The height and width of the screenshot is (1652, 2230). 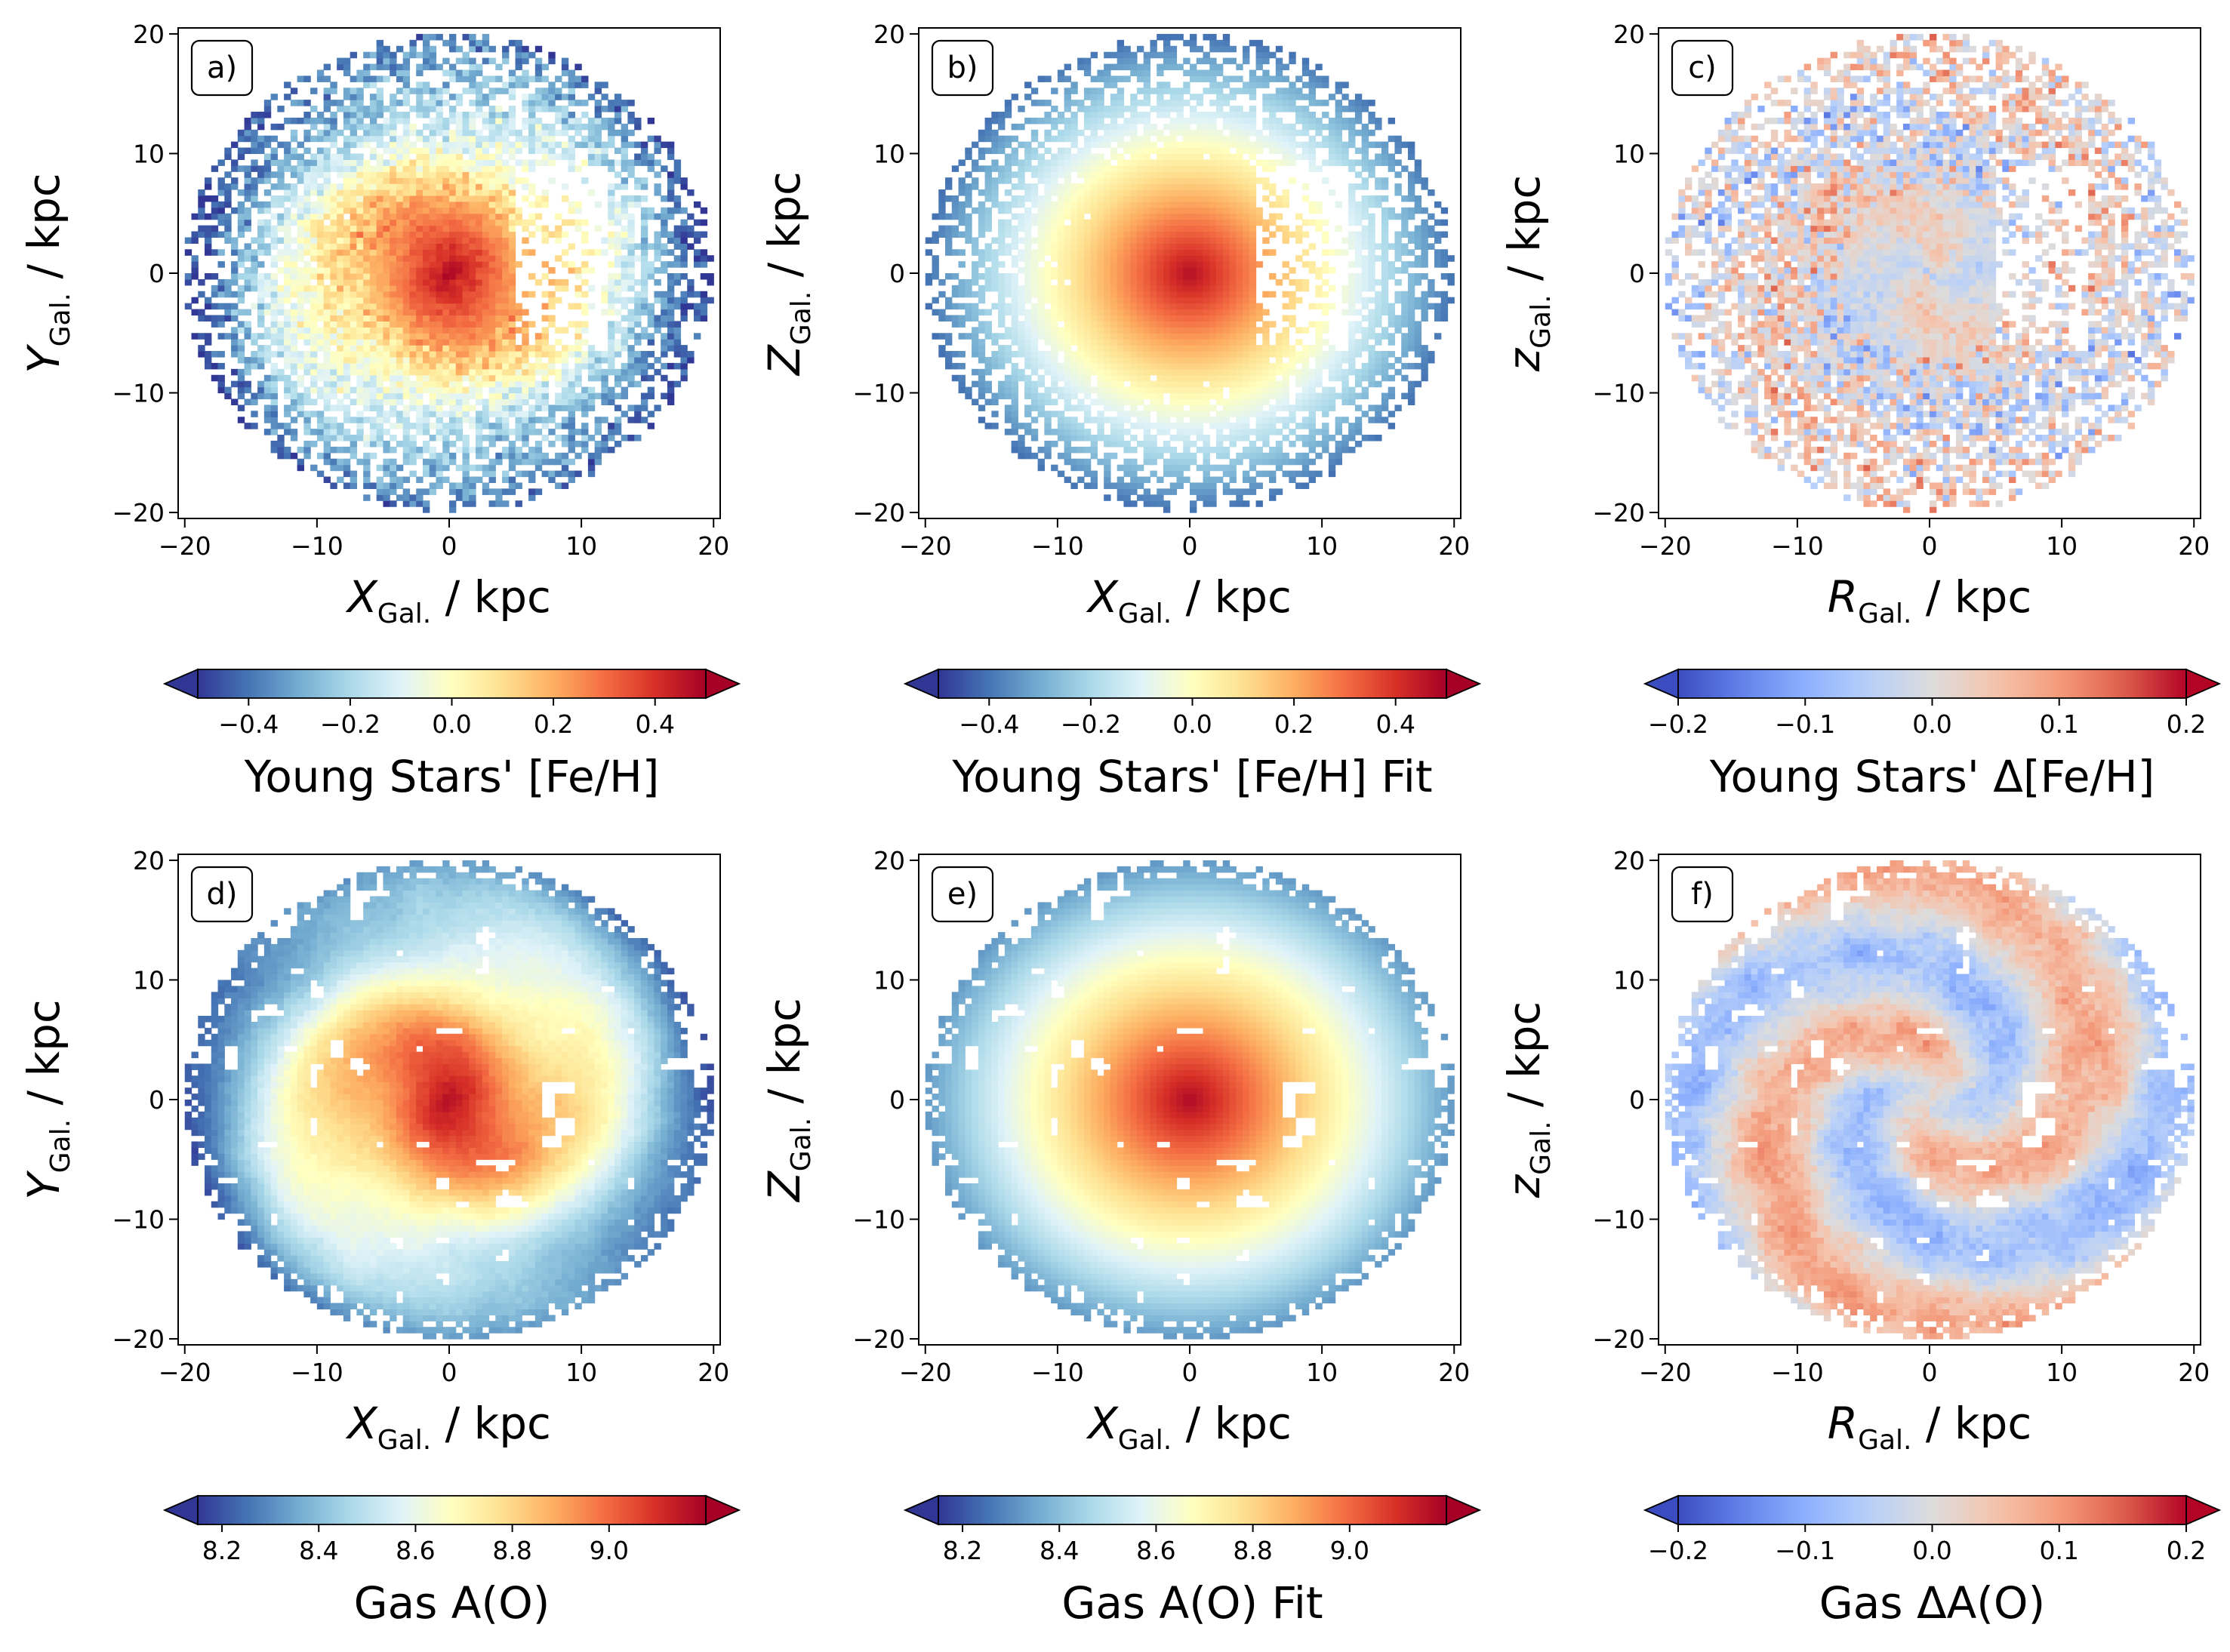 What do you see at coordinates (222, 68) in the screenshot?
I see `panel-tag-text: a)` at bounding box center [222, 68].